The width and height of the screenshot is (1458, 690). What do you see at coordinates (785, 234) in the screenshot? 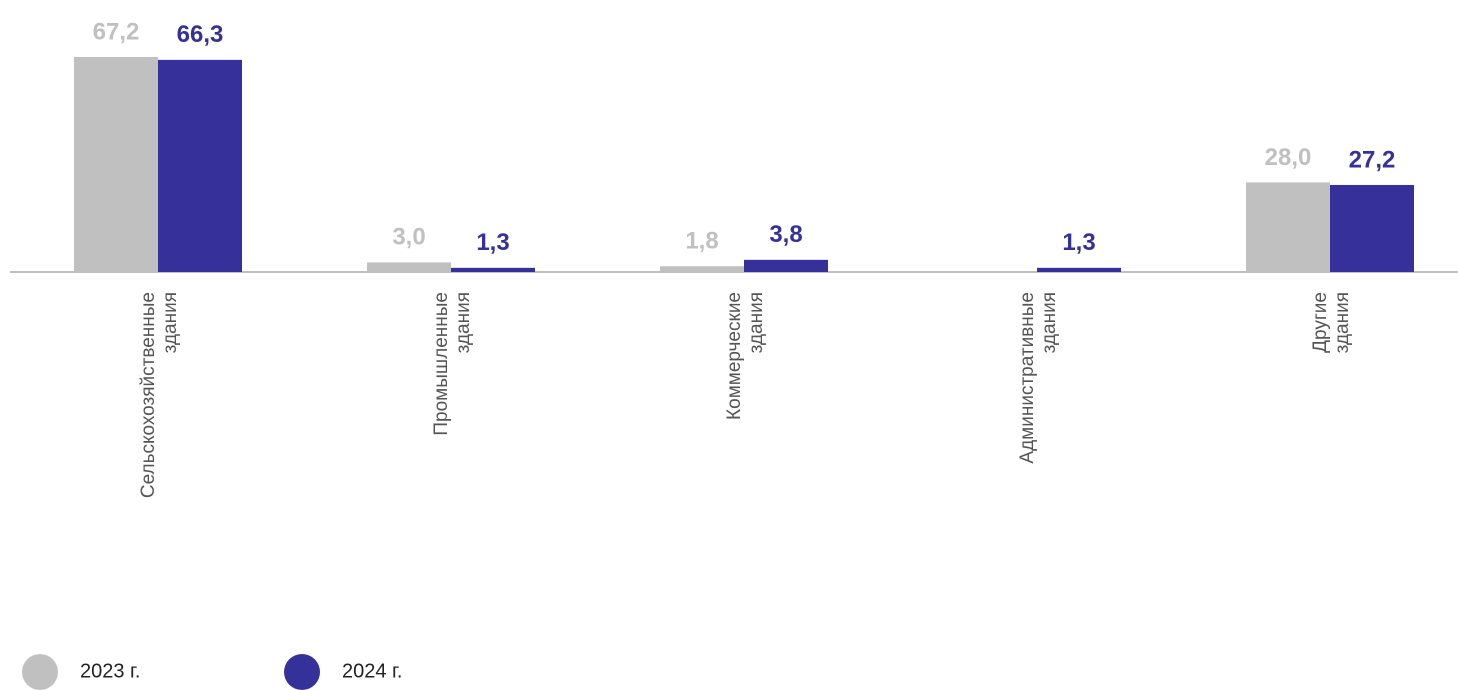
I see `value-label: 3,8` at bounding box center [785, 234].